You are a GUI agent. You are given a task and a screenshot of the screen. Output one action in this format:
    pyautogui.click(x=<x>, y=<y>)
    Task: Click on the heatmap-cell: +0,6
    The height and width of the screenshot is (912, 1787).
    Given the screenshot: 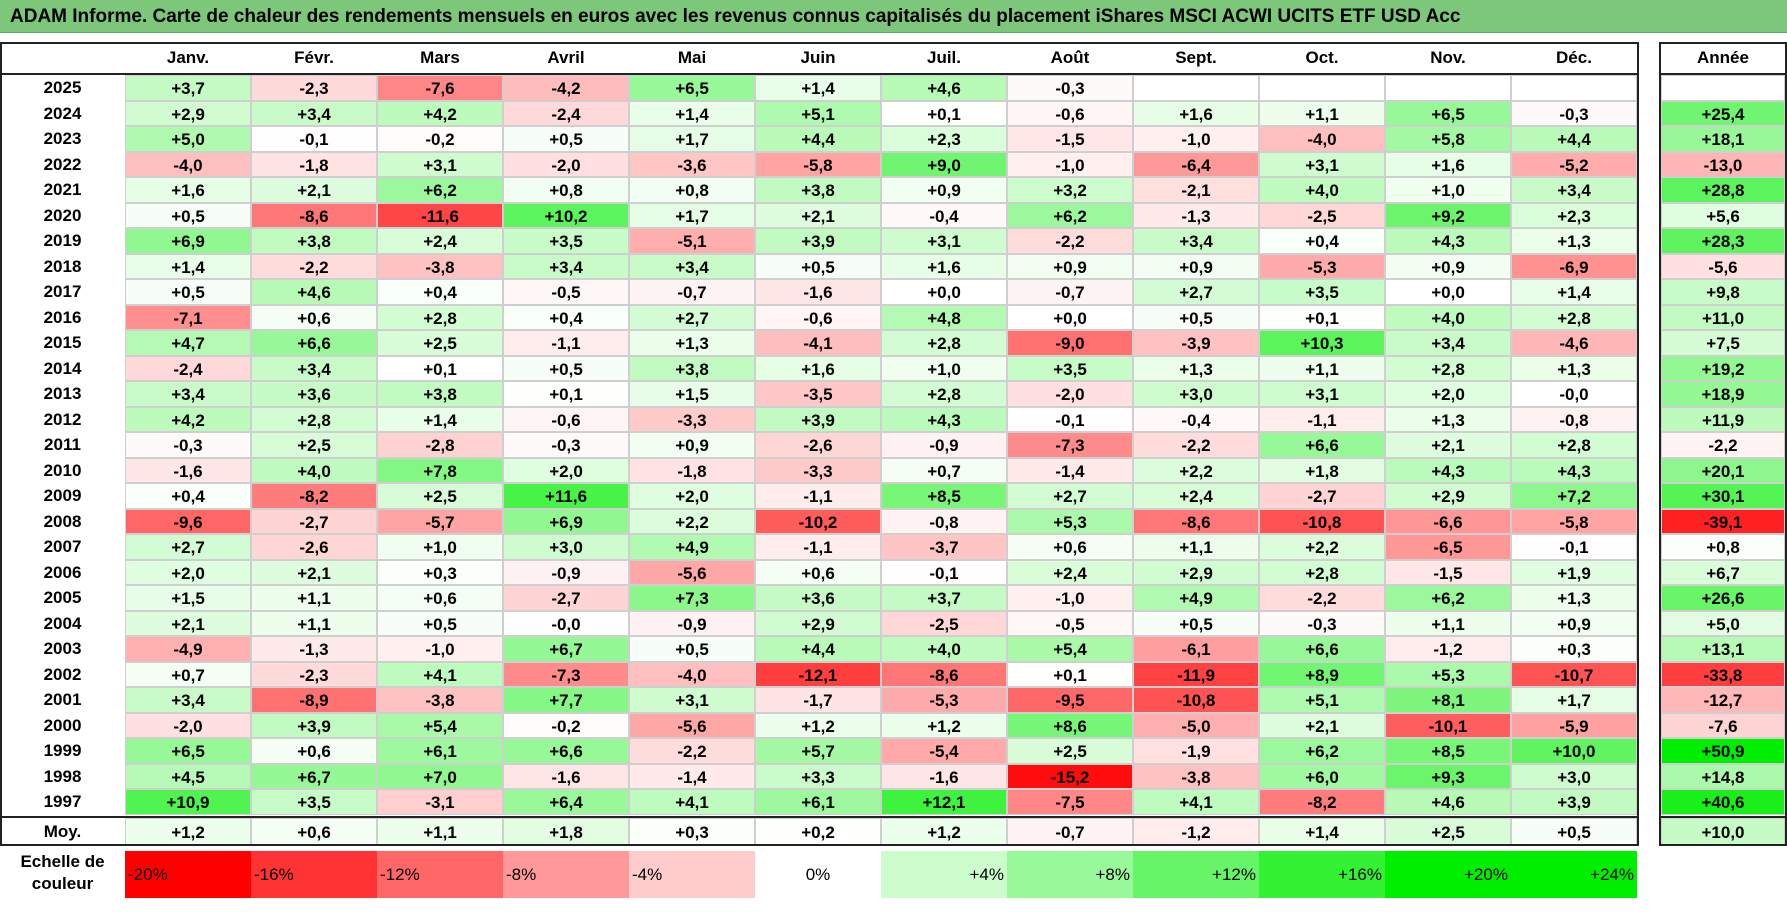 What is the action you would take?
    pyautogui.click(x=314, y=751)
    